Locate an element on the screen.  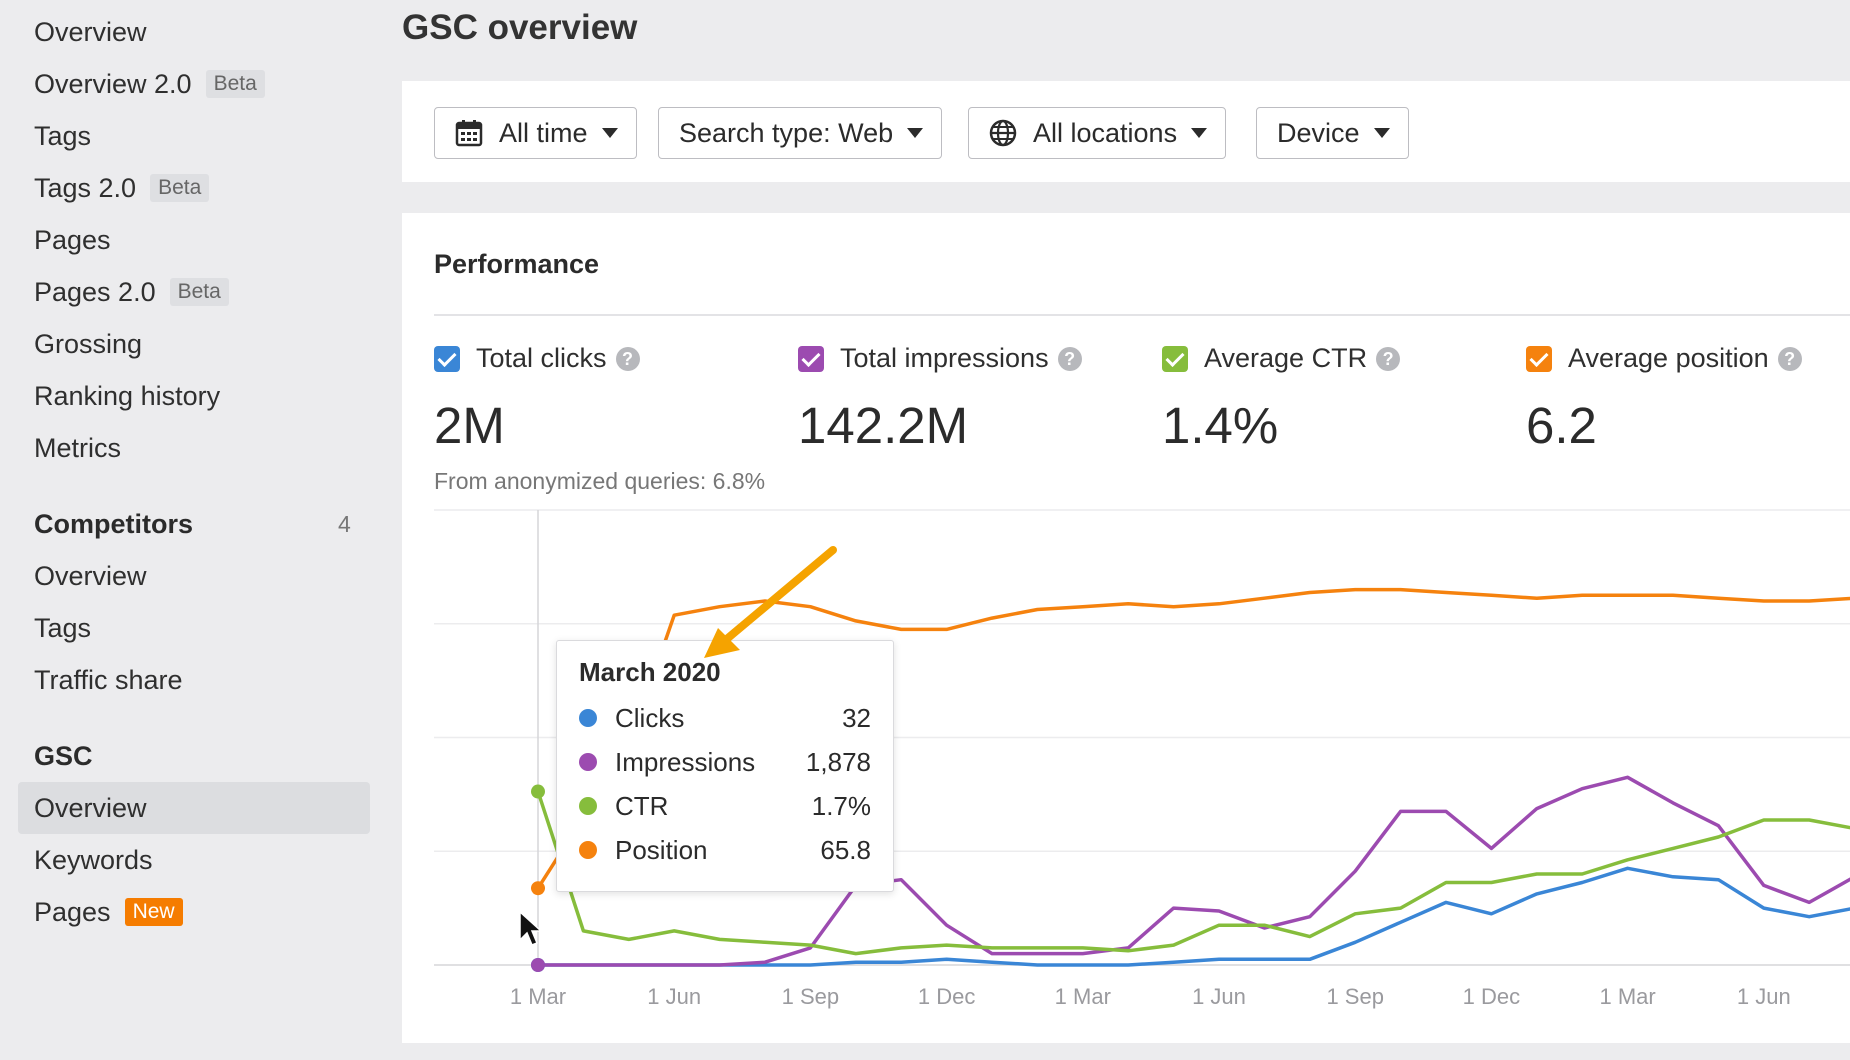
sidebar-item-label: Tags 2.0 is located at coordinates (85, 187).